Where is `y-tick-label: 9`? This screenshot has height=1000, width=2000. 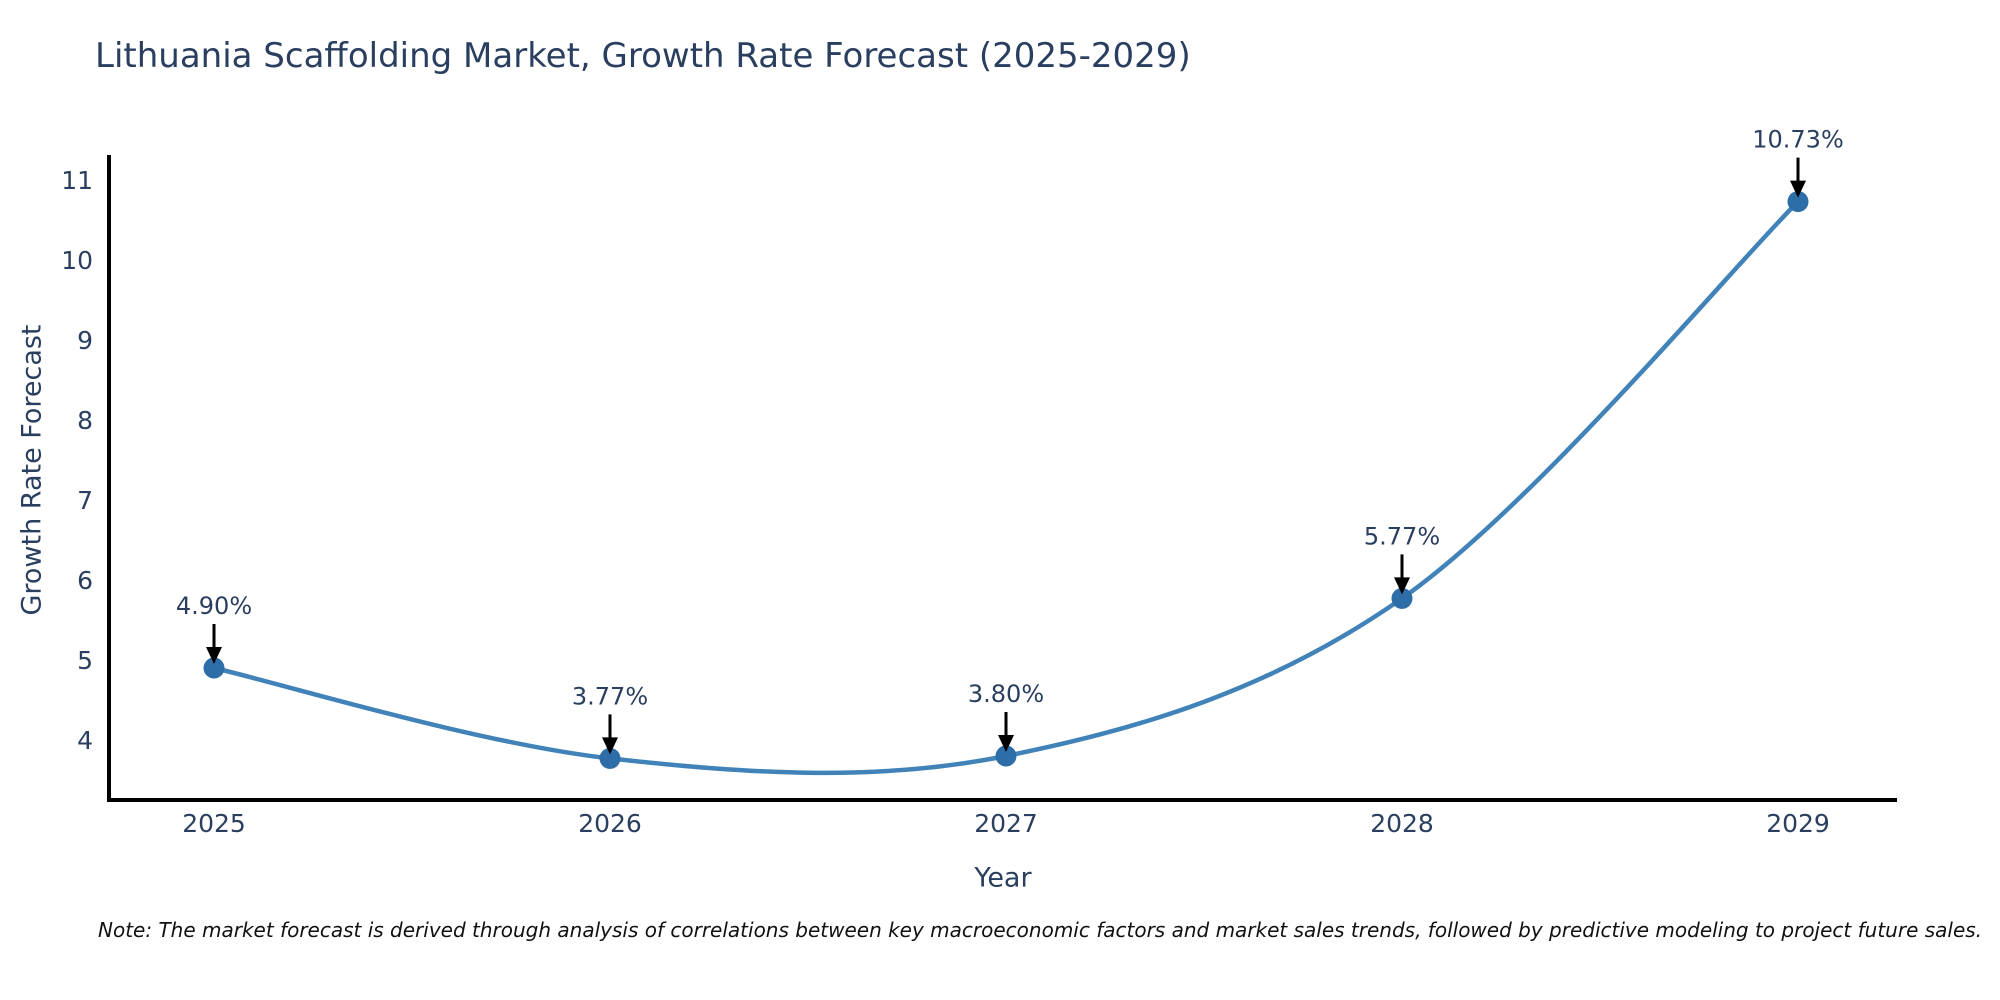 y-tick-label: 9 is located at coordinates (85, 340).